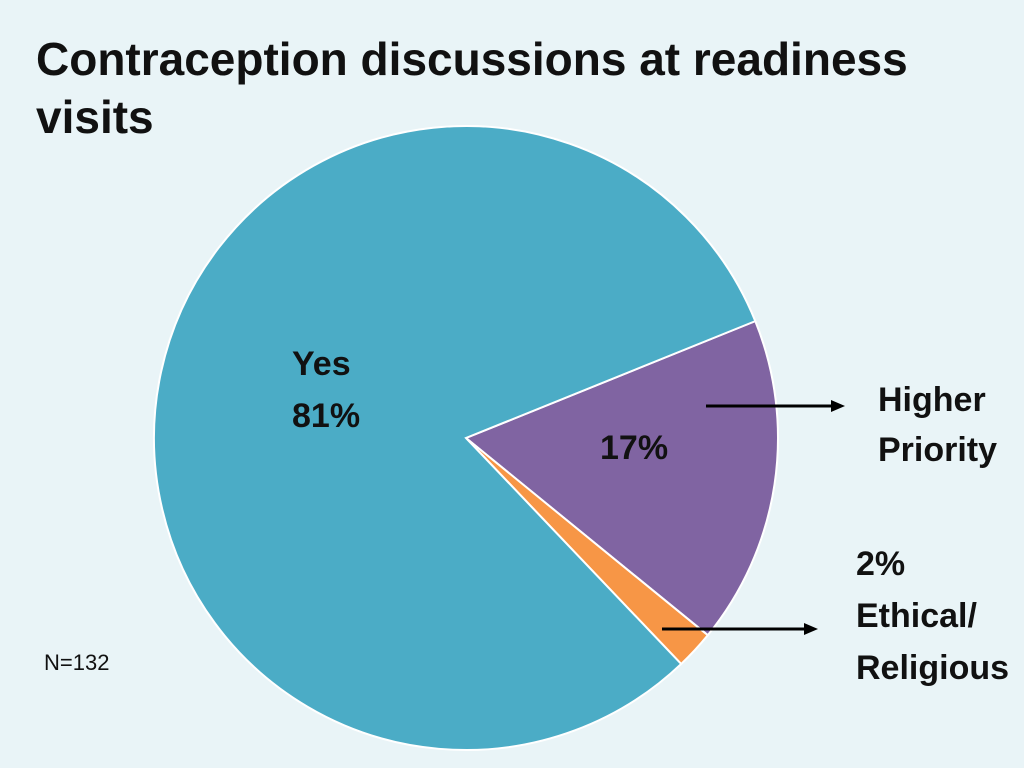 The width and height of the screenshot is (1024, 768). I want to click on ethical-line1: Ethical/, so click(916, 616).